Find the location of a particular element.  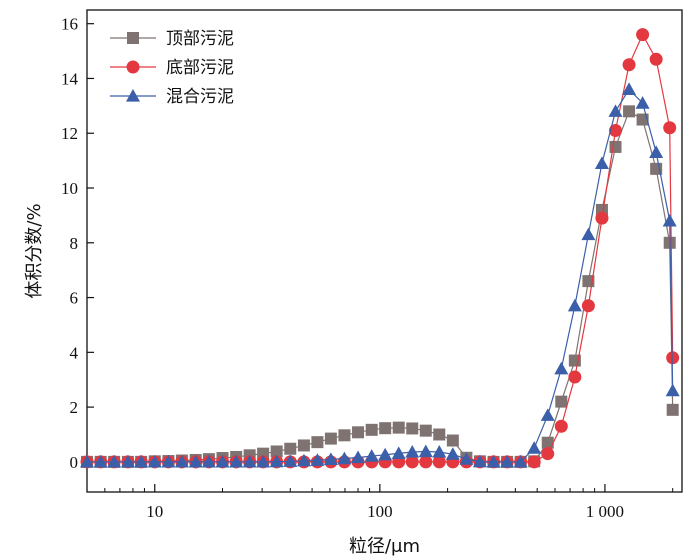

y-tick-label: 12 is located at coordinates (69, 133).